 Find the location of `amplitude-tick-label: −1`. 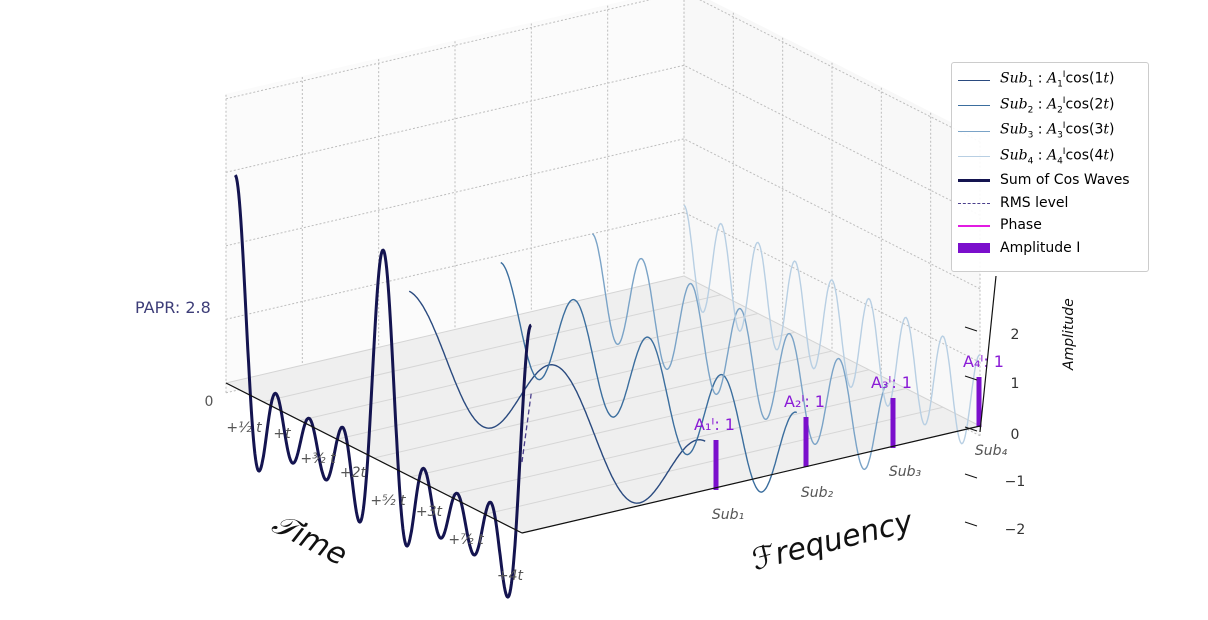

amplitude-tick-label: −1 is located at coordinates (1015, 482).